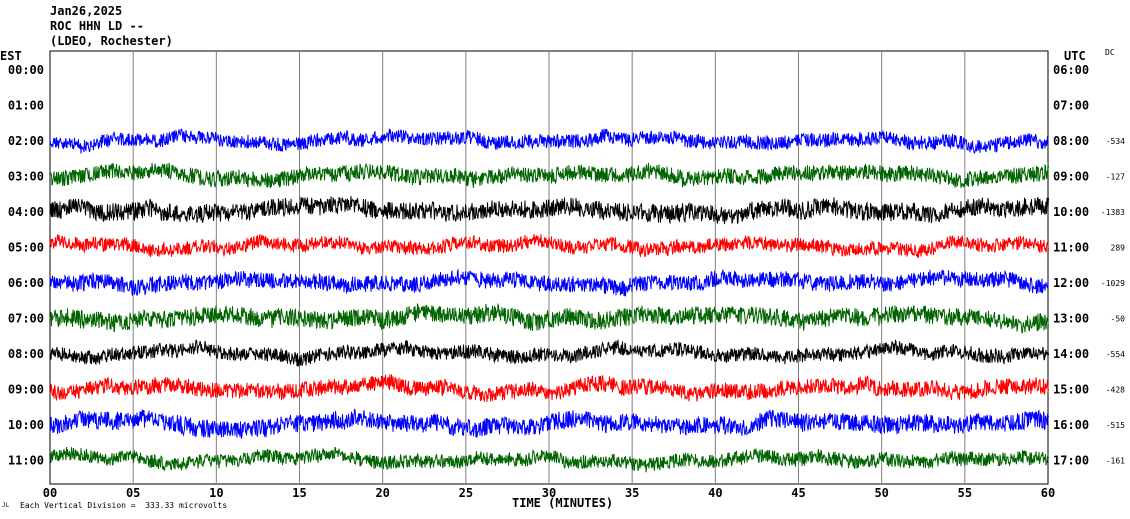  What do you see at coordinates (133, 493) in the screenshot?
I see `x-tick-label: 05` at bounding box center [133, 493].